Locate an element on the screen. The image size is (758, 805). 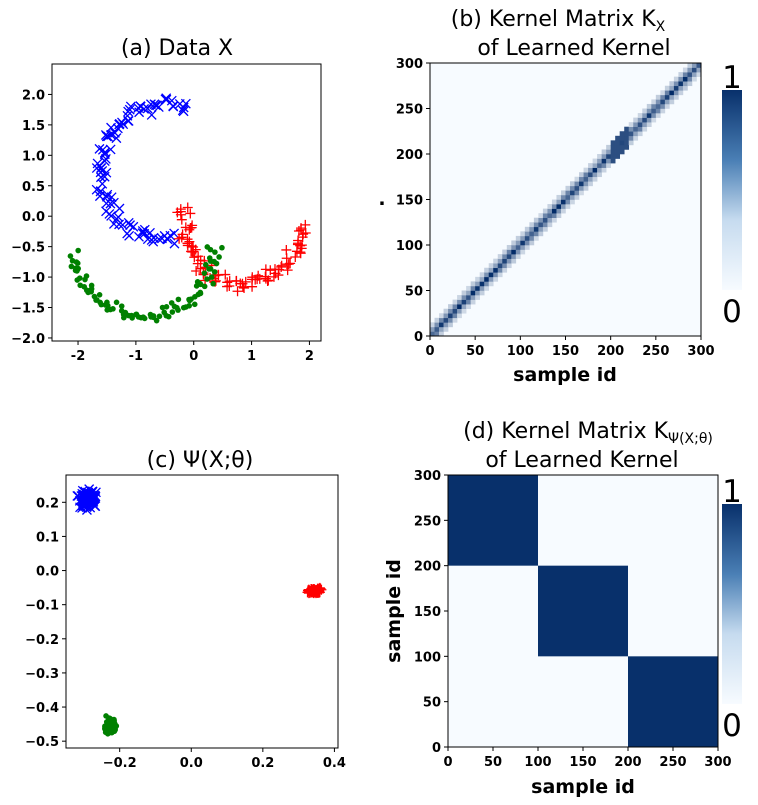
panel-c-xtick-label: 0.0 is located at coordinates (191, 763).